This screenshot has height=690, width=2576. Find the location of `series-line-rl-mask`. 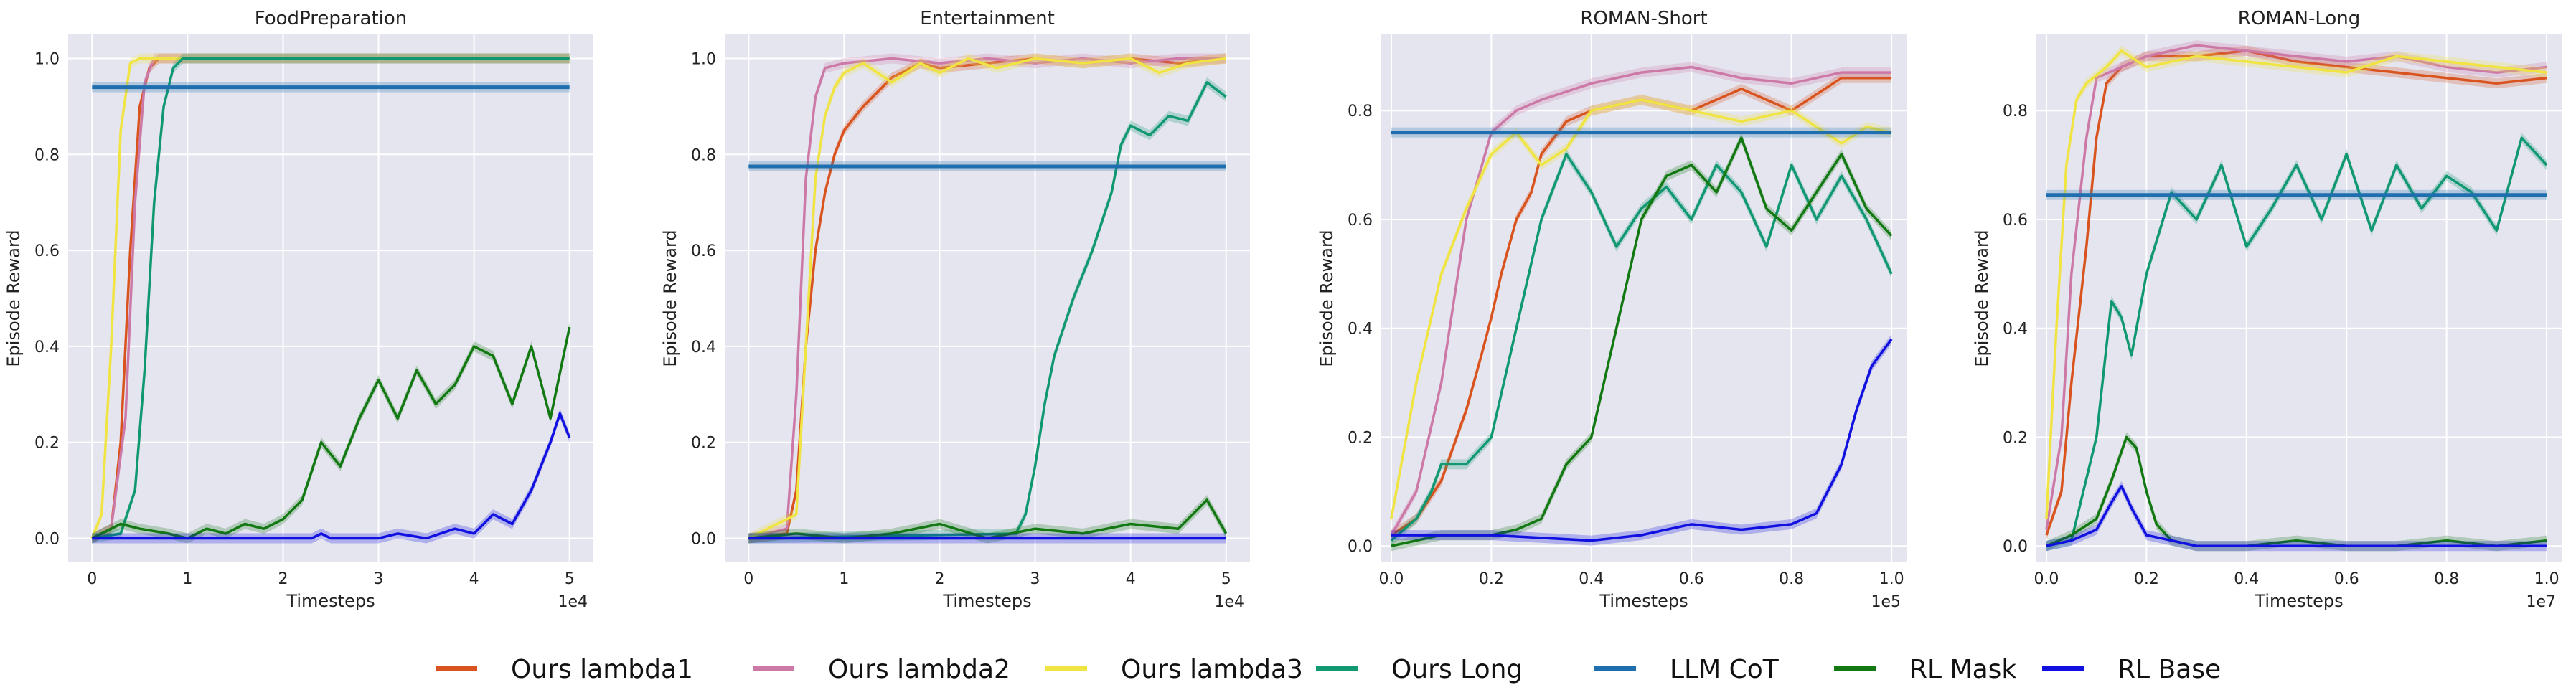

series-line-rl-mask is located at coordinates (1642, 341).